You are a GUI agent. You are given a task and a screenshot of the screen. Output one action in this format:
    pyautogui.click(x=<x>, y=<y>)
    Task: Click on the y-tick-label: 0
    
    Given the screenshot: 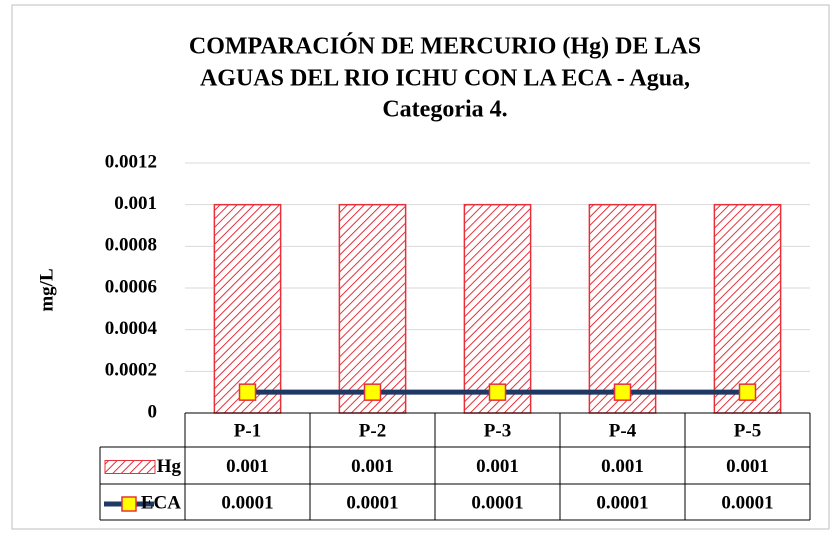 What is the action you would take?
    pyautogui.click(x=153, y=411)
    